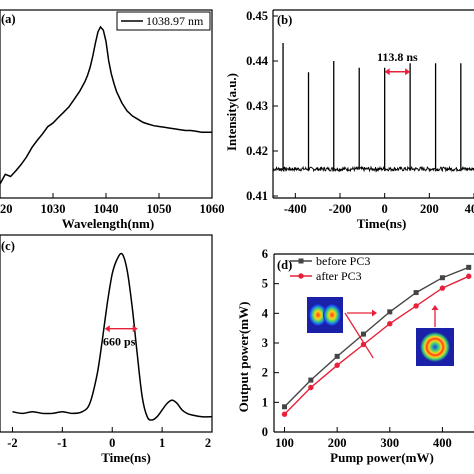  I want to click on pointer-arrow-before, so click(359, 335).